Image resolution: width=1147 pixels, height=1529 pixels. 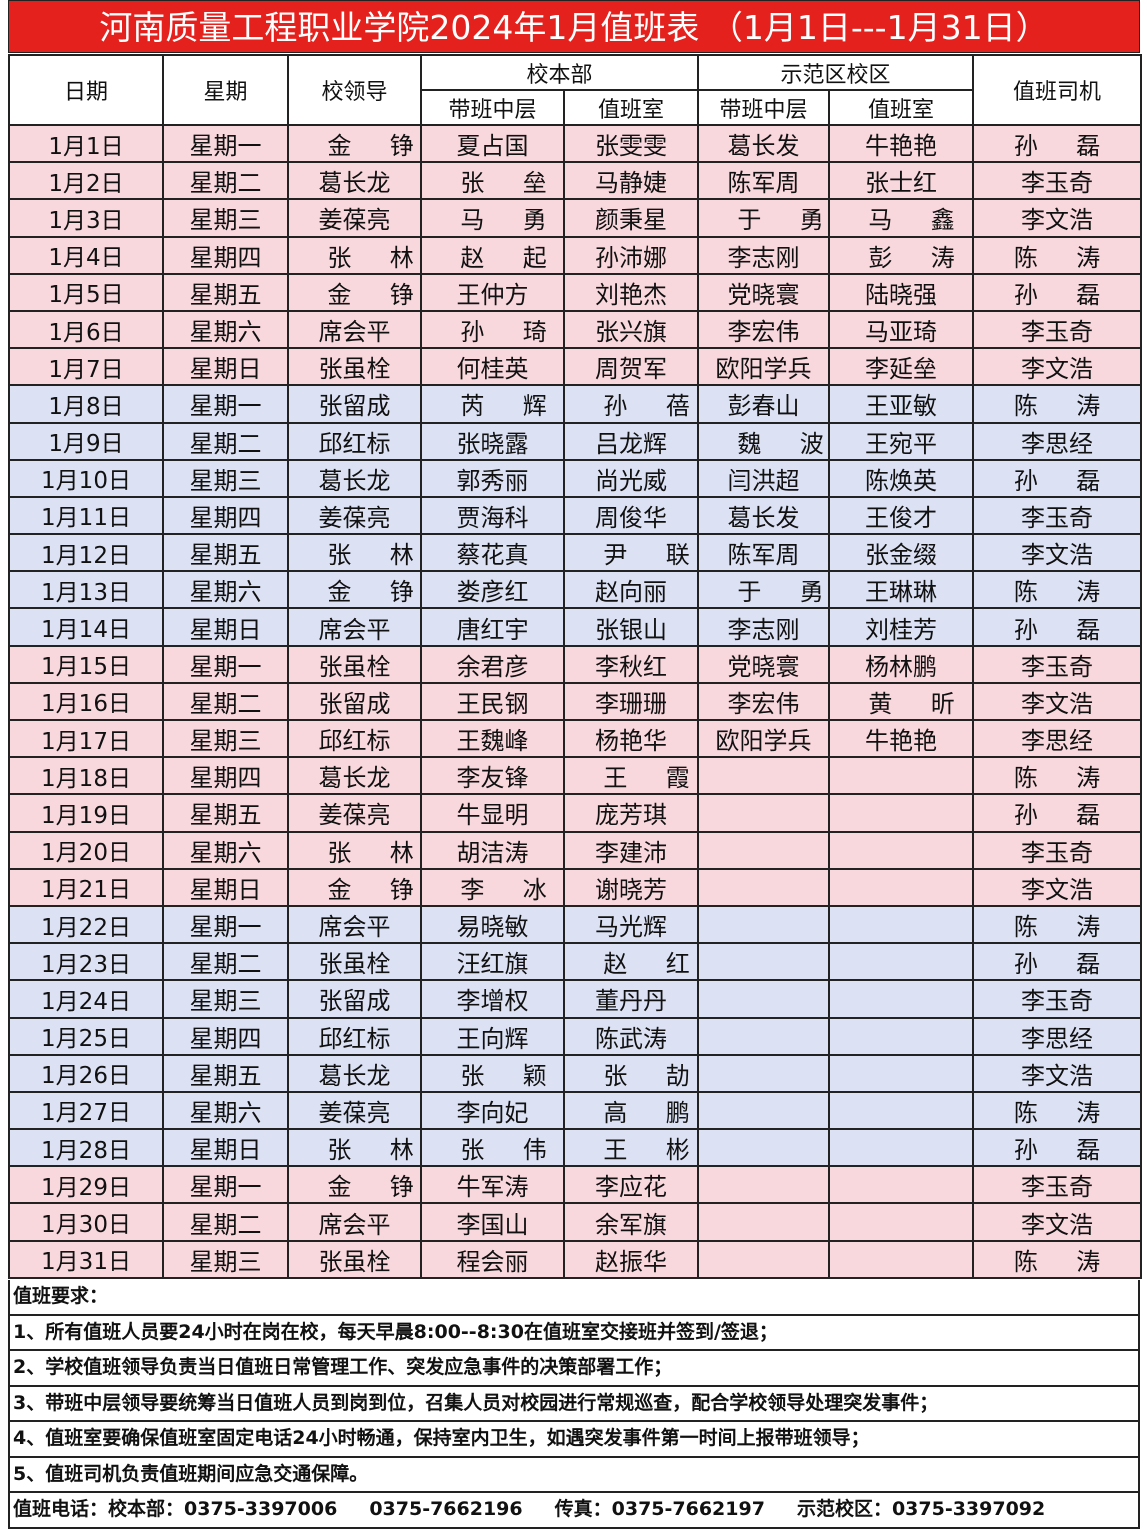 I want to click on header-date: 日期, so click(x=86, y=90).